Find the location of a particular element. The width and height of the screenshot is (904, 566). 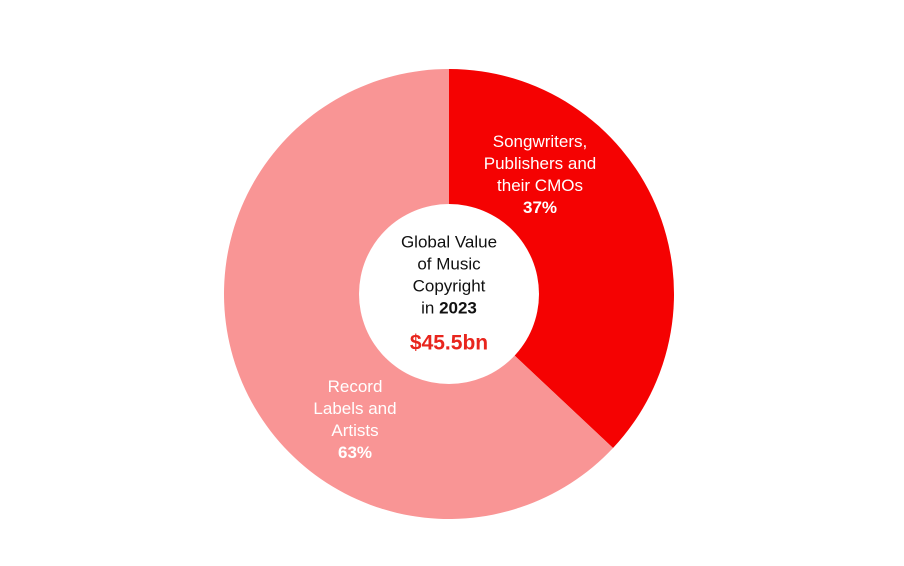

center-total: $45.5bn is located at coordinates (449, 343).